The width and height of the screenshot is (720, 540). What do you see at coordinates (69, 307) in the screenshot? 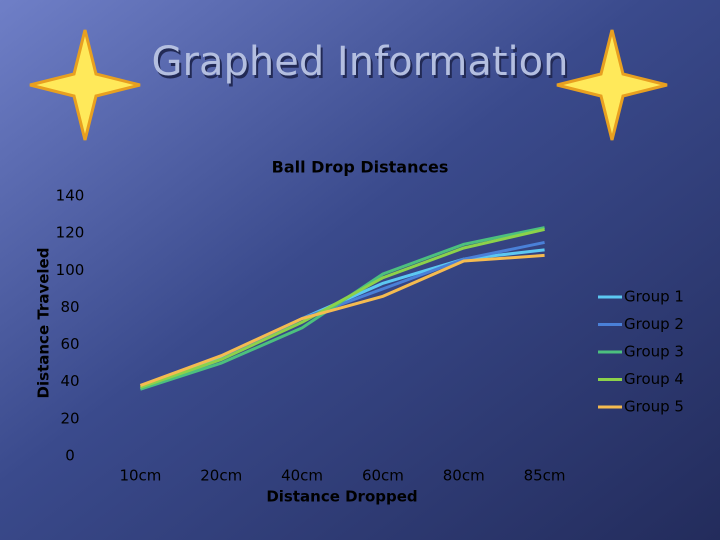
I see `y-tick-label: 80` at bounding box center [69, 307].